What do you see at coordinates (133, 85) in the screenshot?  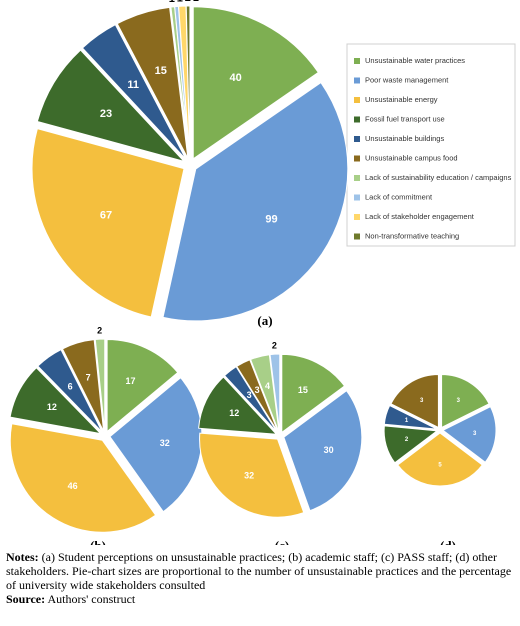 I see `data-label: 11` at bounding box center [133, 85].